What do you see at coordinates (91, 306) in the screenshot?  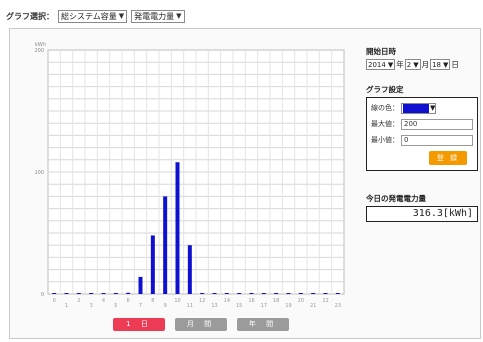 I see `x-tick-label: 3` at bounding box center [91, 306].